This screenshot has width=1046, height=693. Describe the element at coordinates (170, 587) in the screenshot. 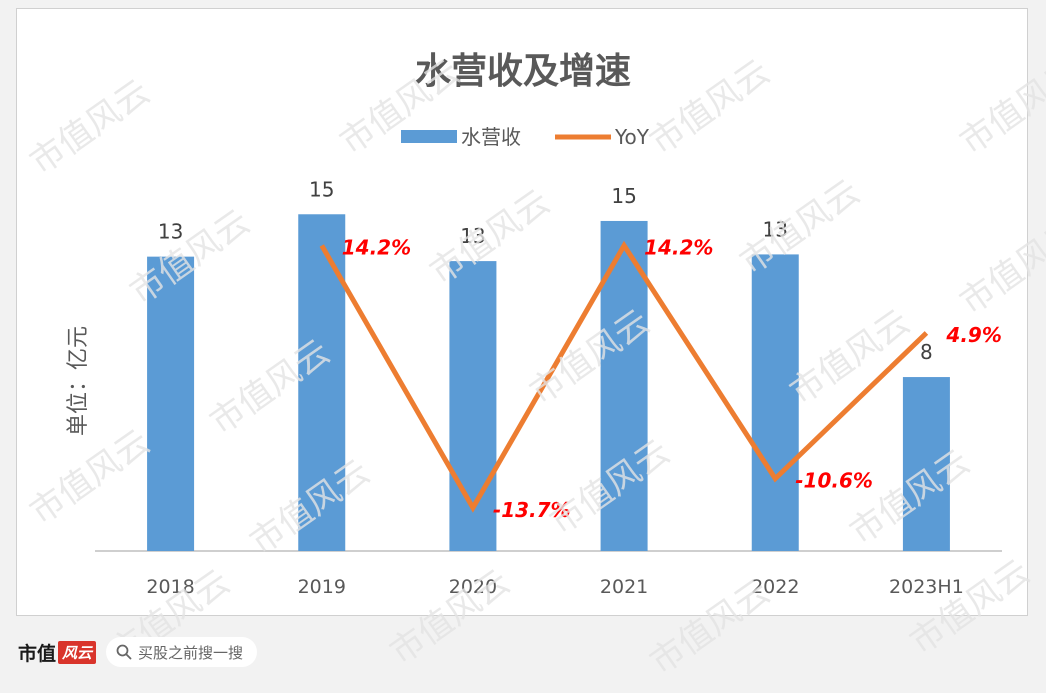

I see `x-tick-label: 2018` at that location.